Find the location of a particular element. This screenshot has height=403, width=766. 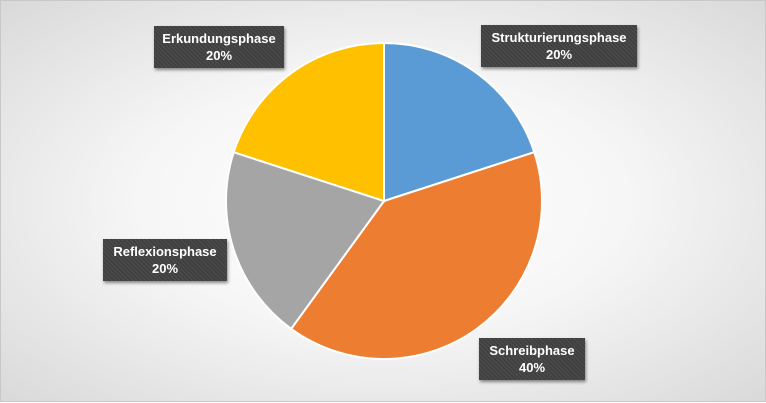

data-label-reflexionsphase: Reflexionsphase 20% is located at coordinates (165, 260).